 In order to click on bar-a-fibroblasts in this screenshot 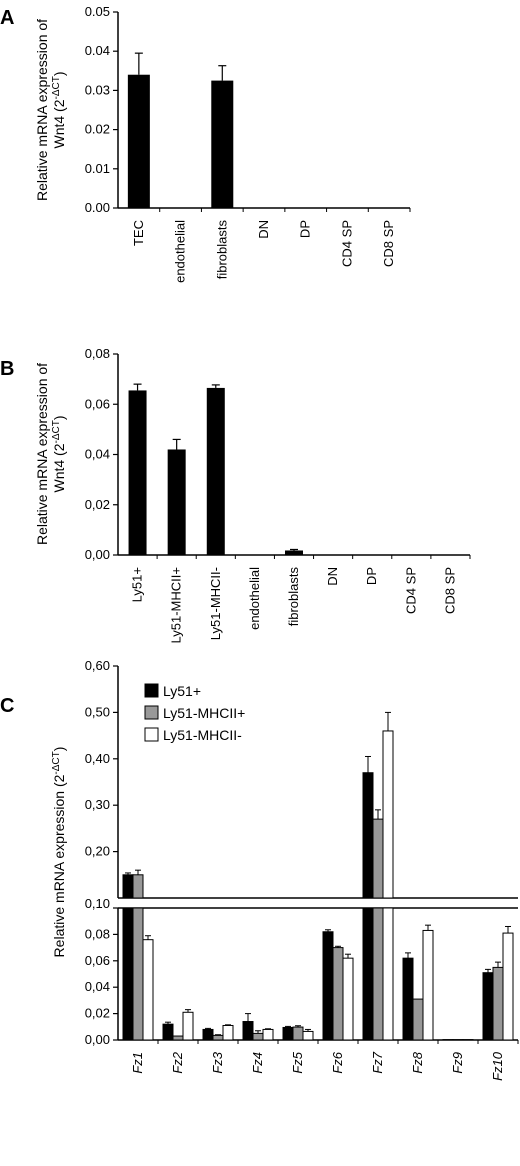, I will do `click(222, 144)`.